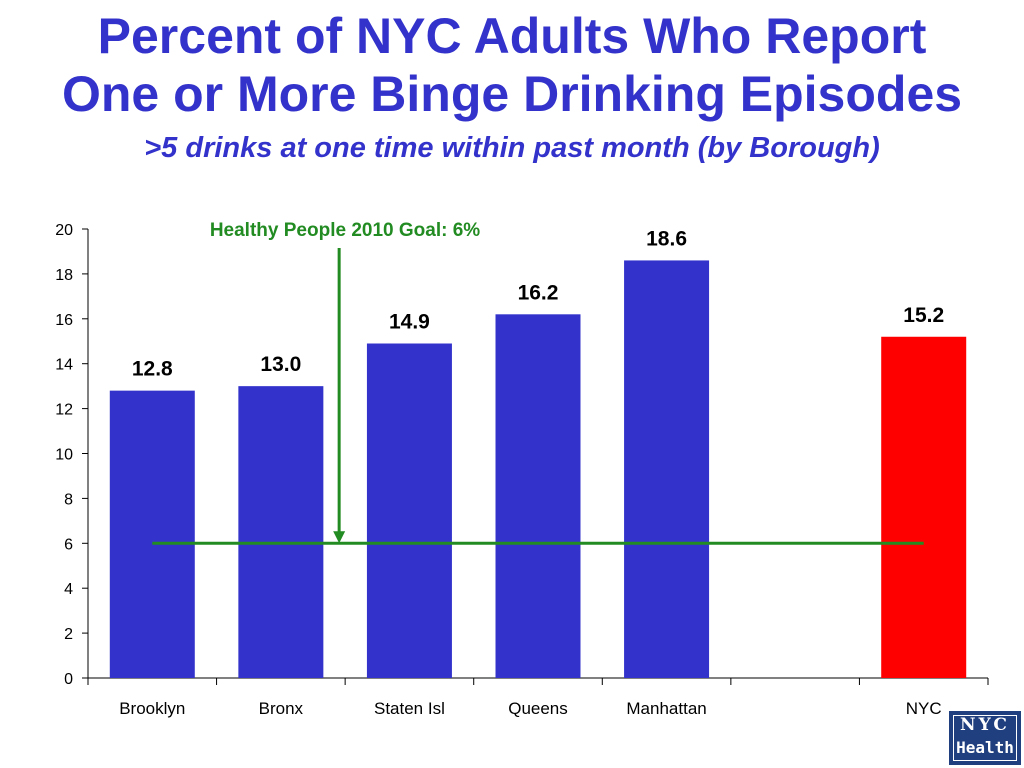 This screenshot has width=1024, height=768. I want to click on y-tick-label: 6, so click(68, 544).